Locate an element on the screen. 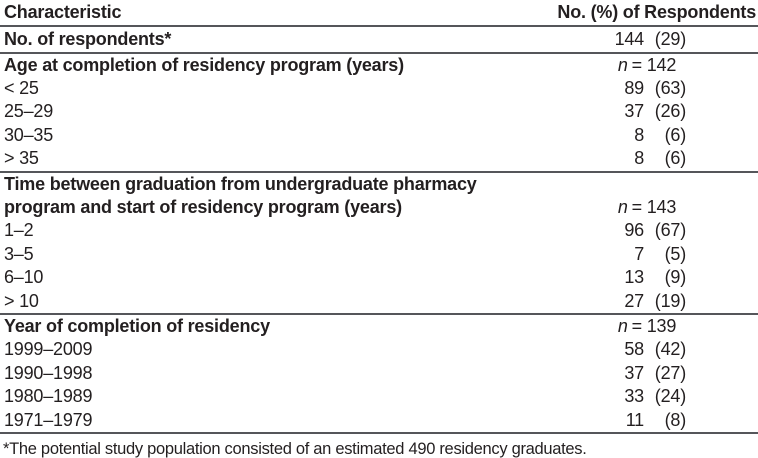 This screenshot has width=758, height=458. table-row: 25–29 37 (26) is located at coordinates (379, 111).